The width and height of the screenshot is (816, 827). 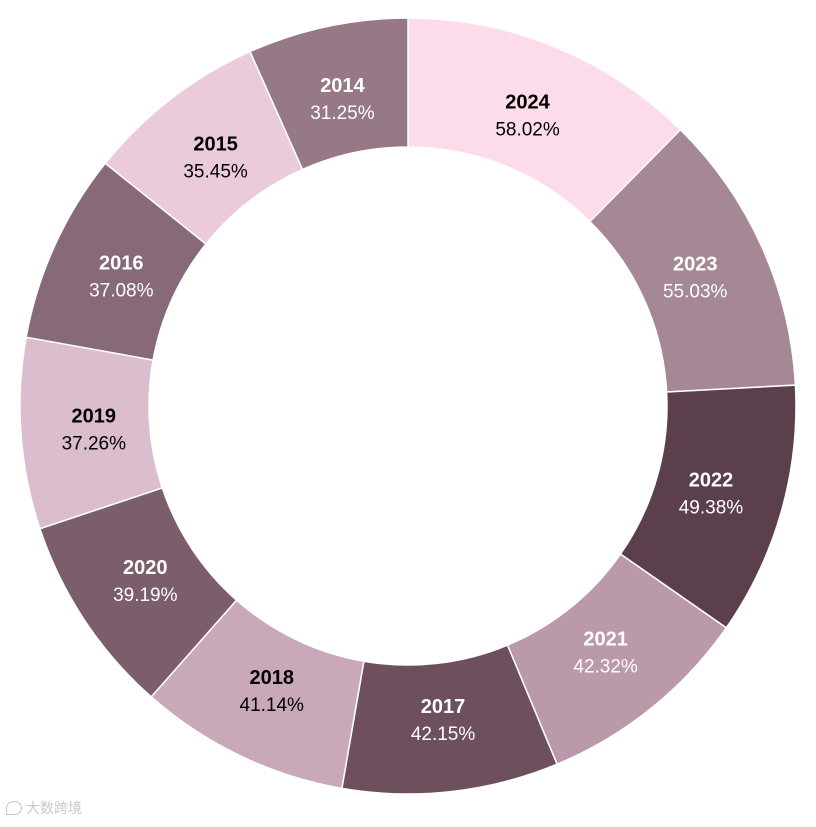 What do you see at coordinates (94, 417) in the screenshot?
I see `slice-label-2019: 2019` at bounding box center [94, 417].